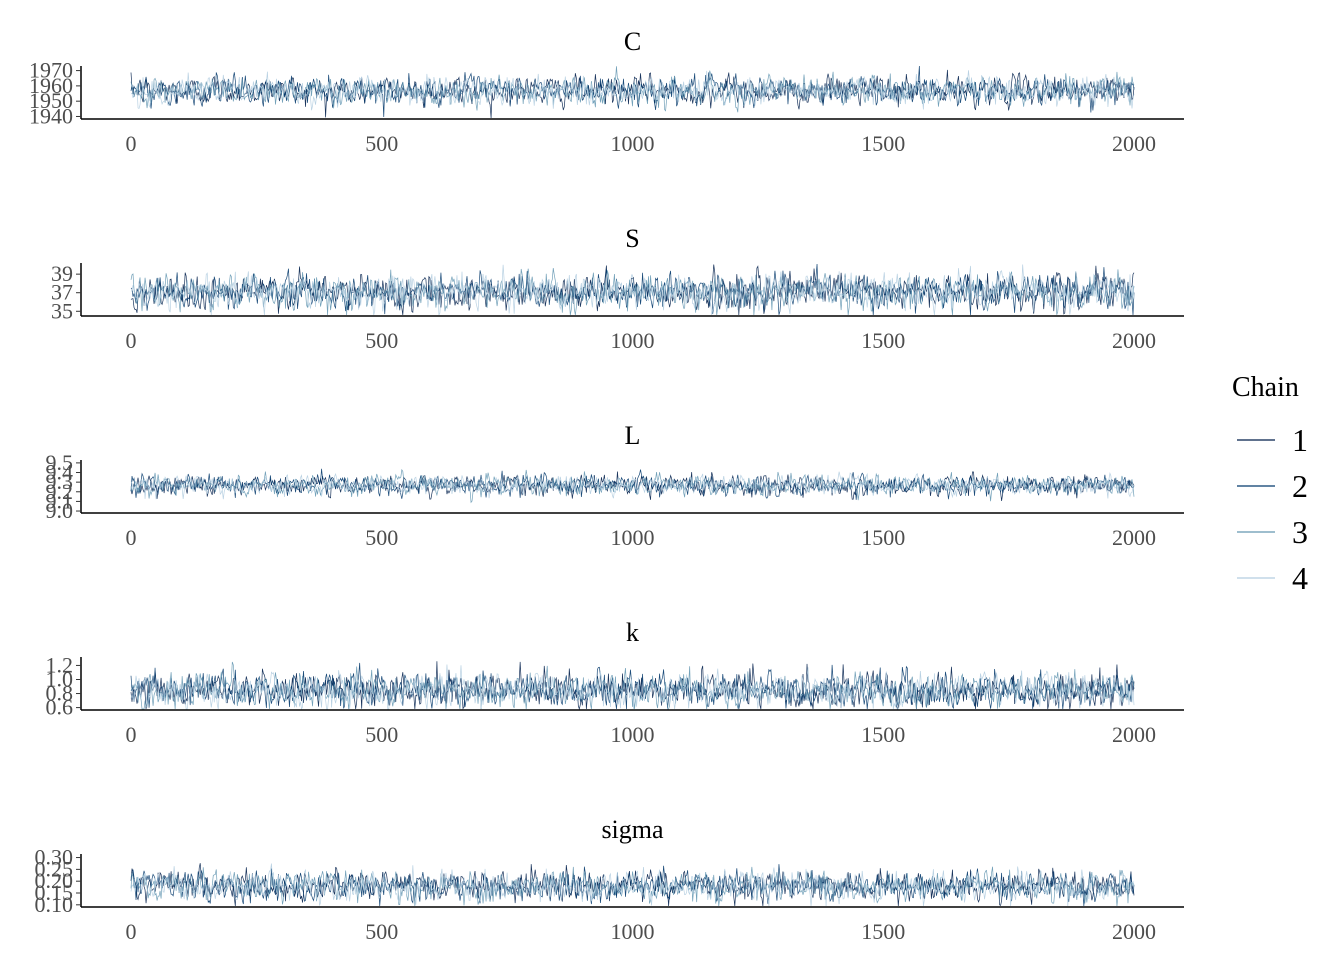 The image size is (1344, 965). What do you see at coordinates (60, 491) in the screenshot?
I see `y-tick-label: 9.2` at bounding box center [60, 491].